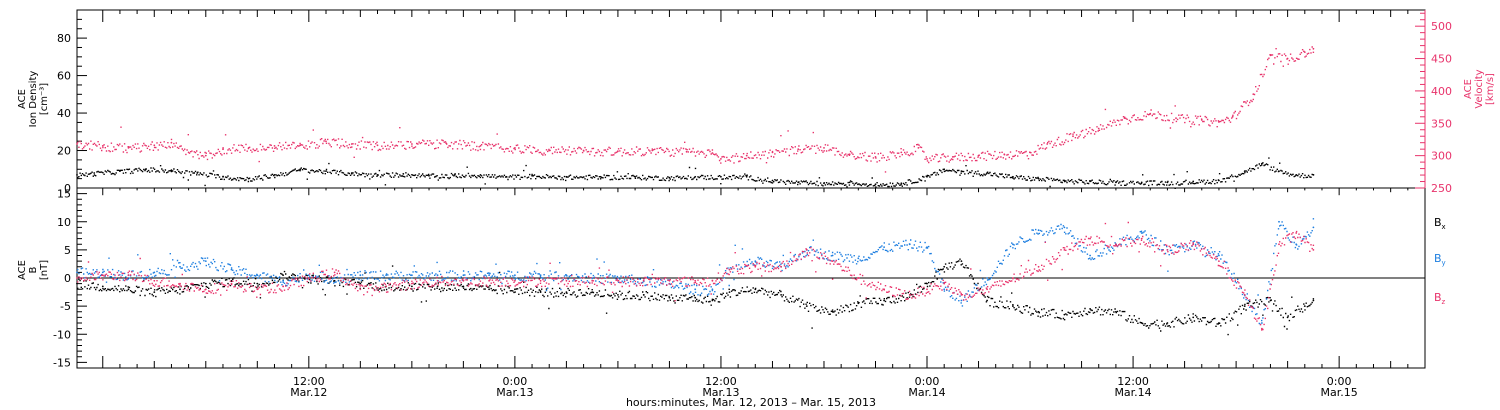 This screenshot has width=1500, height=410. I want to click on velocity-axis-title: ACE Velocity [km/s], so click(1479, 88).